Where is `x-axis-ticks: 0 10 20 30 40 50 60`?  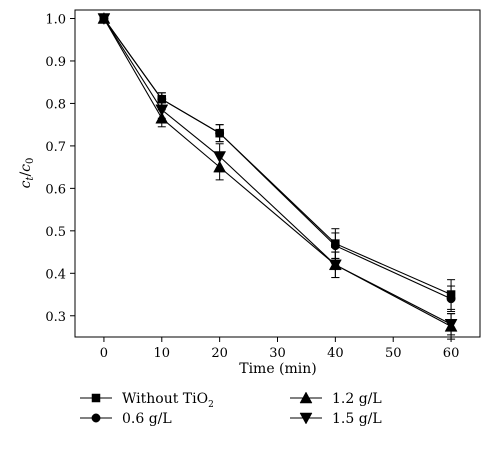
x-axis-ticks: 0 10 20 30 40 50 60 is located at coordinates (280, 349).